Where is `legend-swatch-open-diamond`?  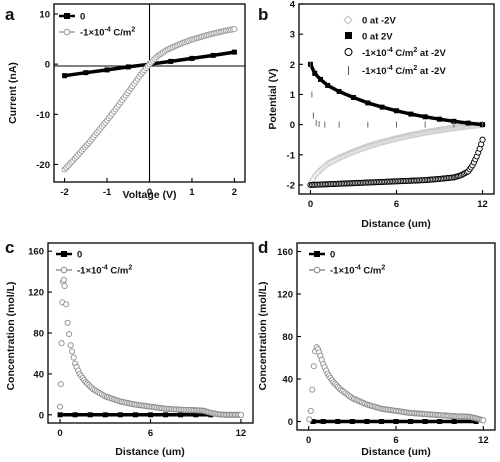
legend-swatch-open-diamond is located at coordinates (348, 20).